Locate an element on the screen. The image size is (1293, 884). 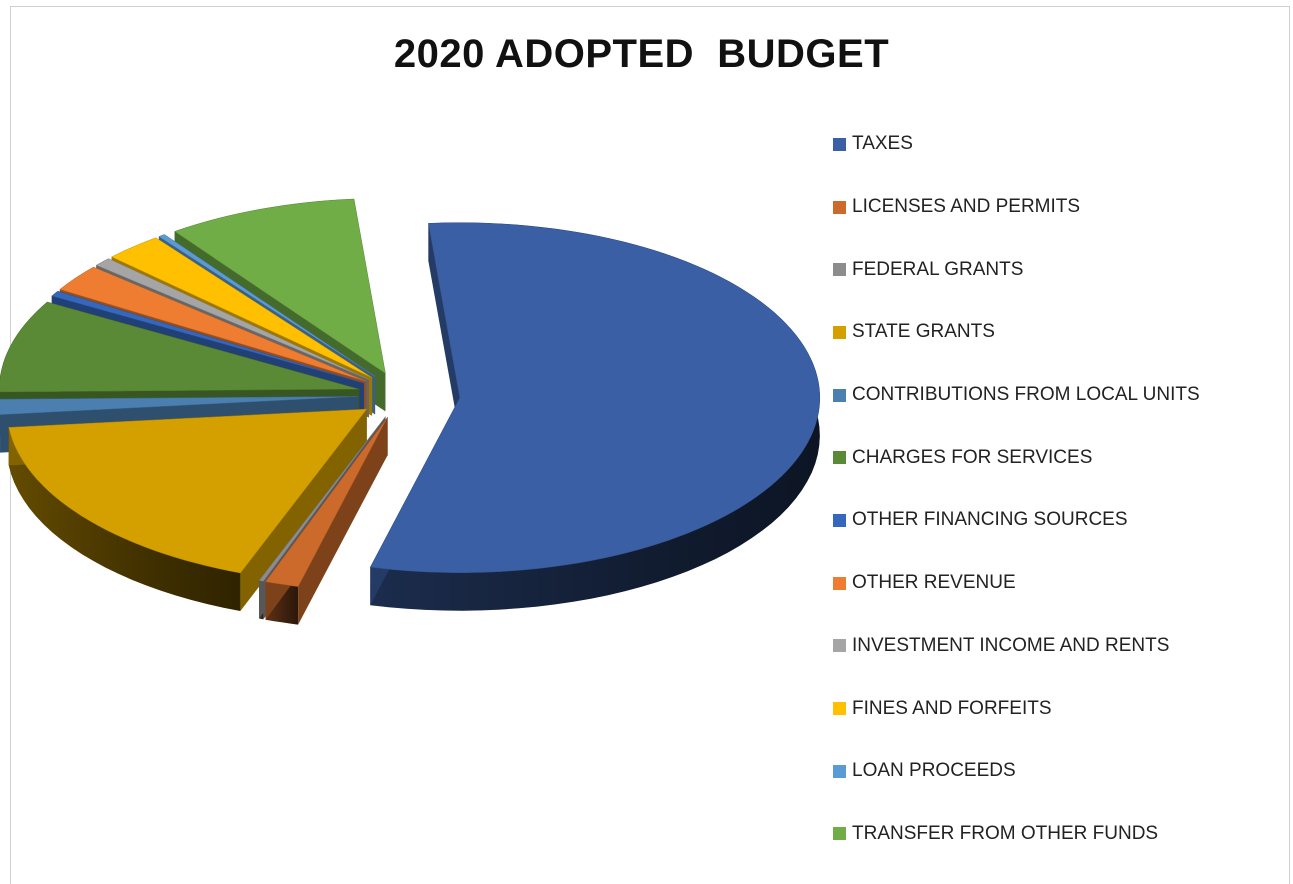
legend-item: CHARGES FOR SERVICES is located at coordinates (1016, 457).